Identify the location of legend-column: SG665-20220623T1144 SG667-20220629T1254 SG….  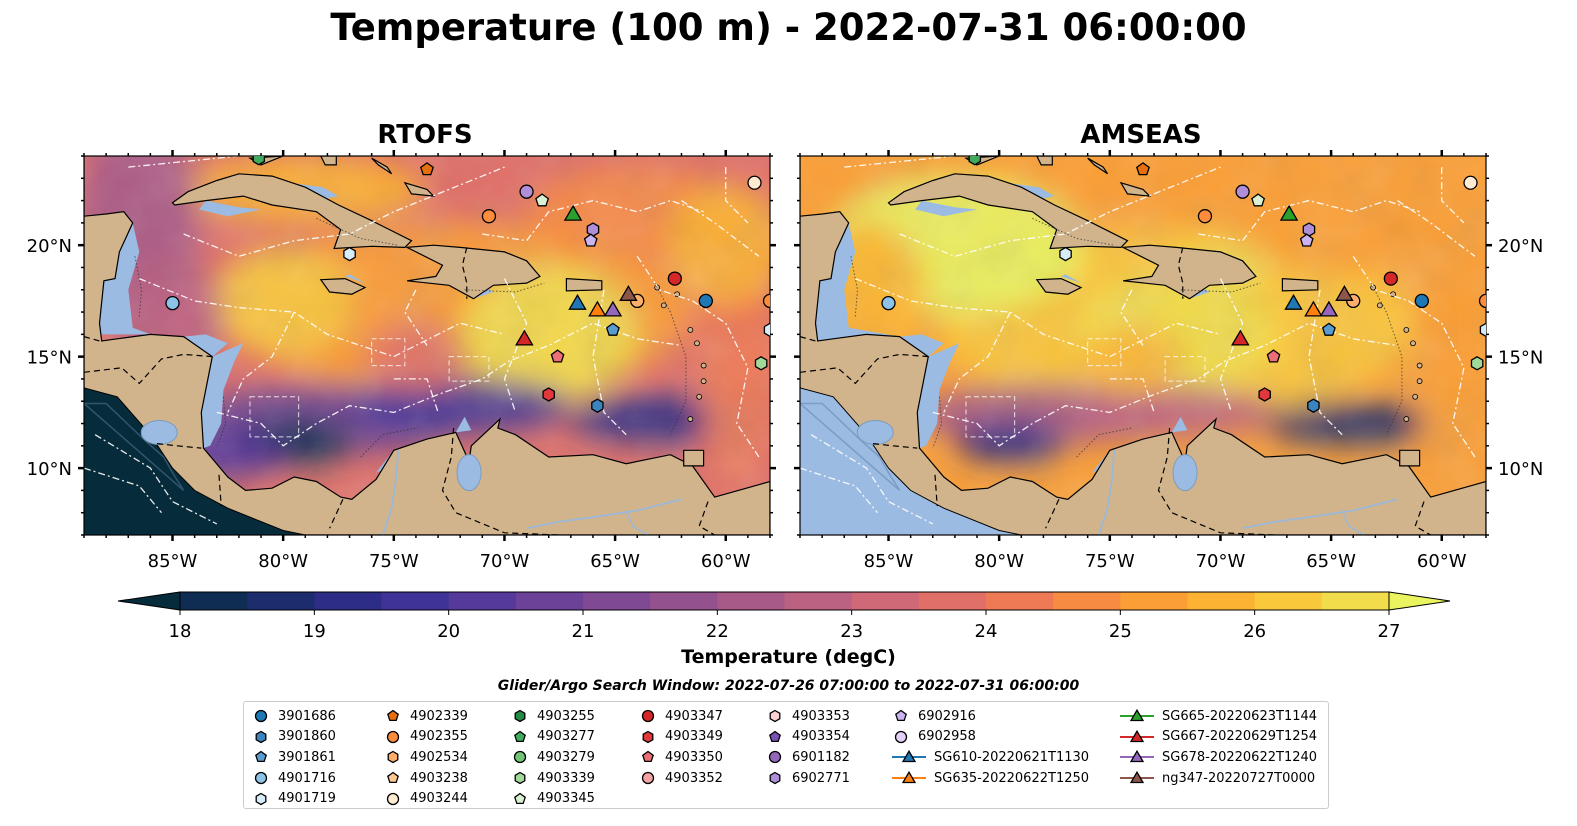
(1218, 747).